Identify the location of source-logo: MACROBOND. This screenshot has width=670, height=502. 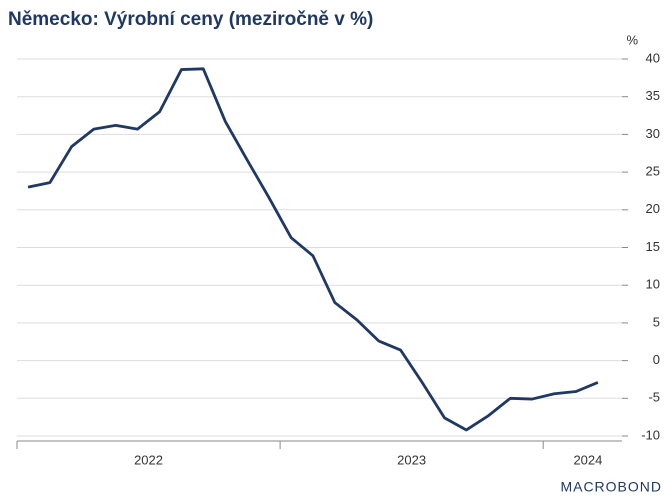
(611, 487).